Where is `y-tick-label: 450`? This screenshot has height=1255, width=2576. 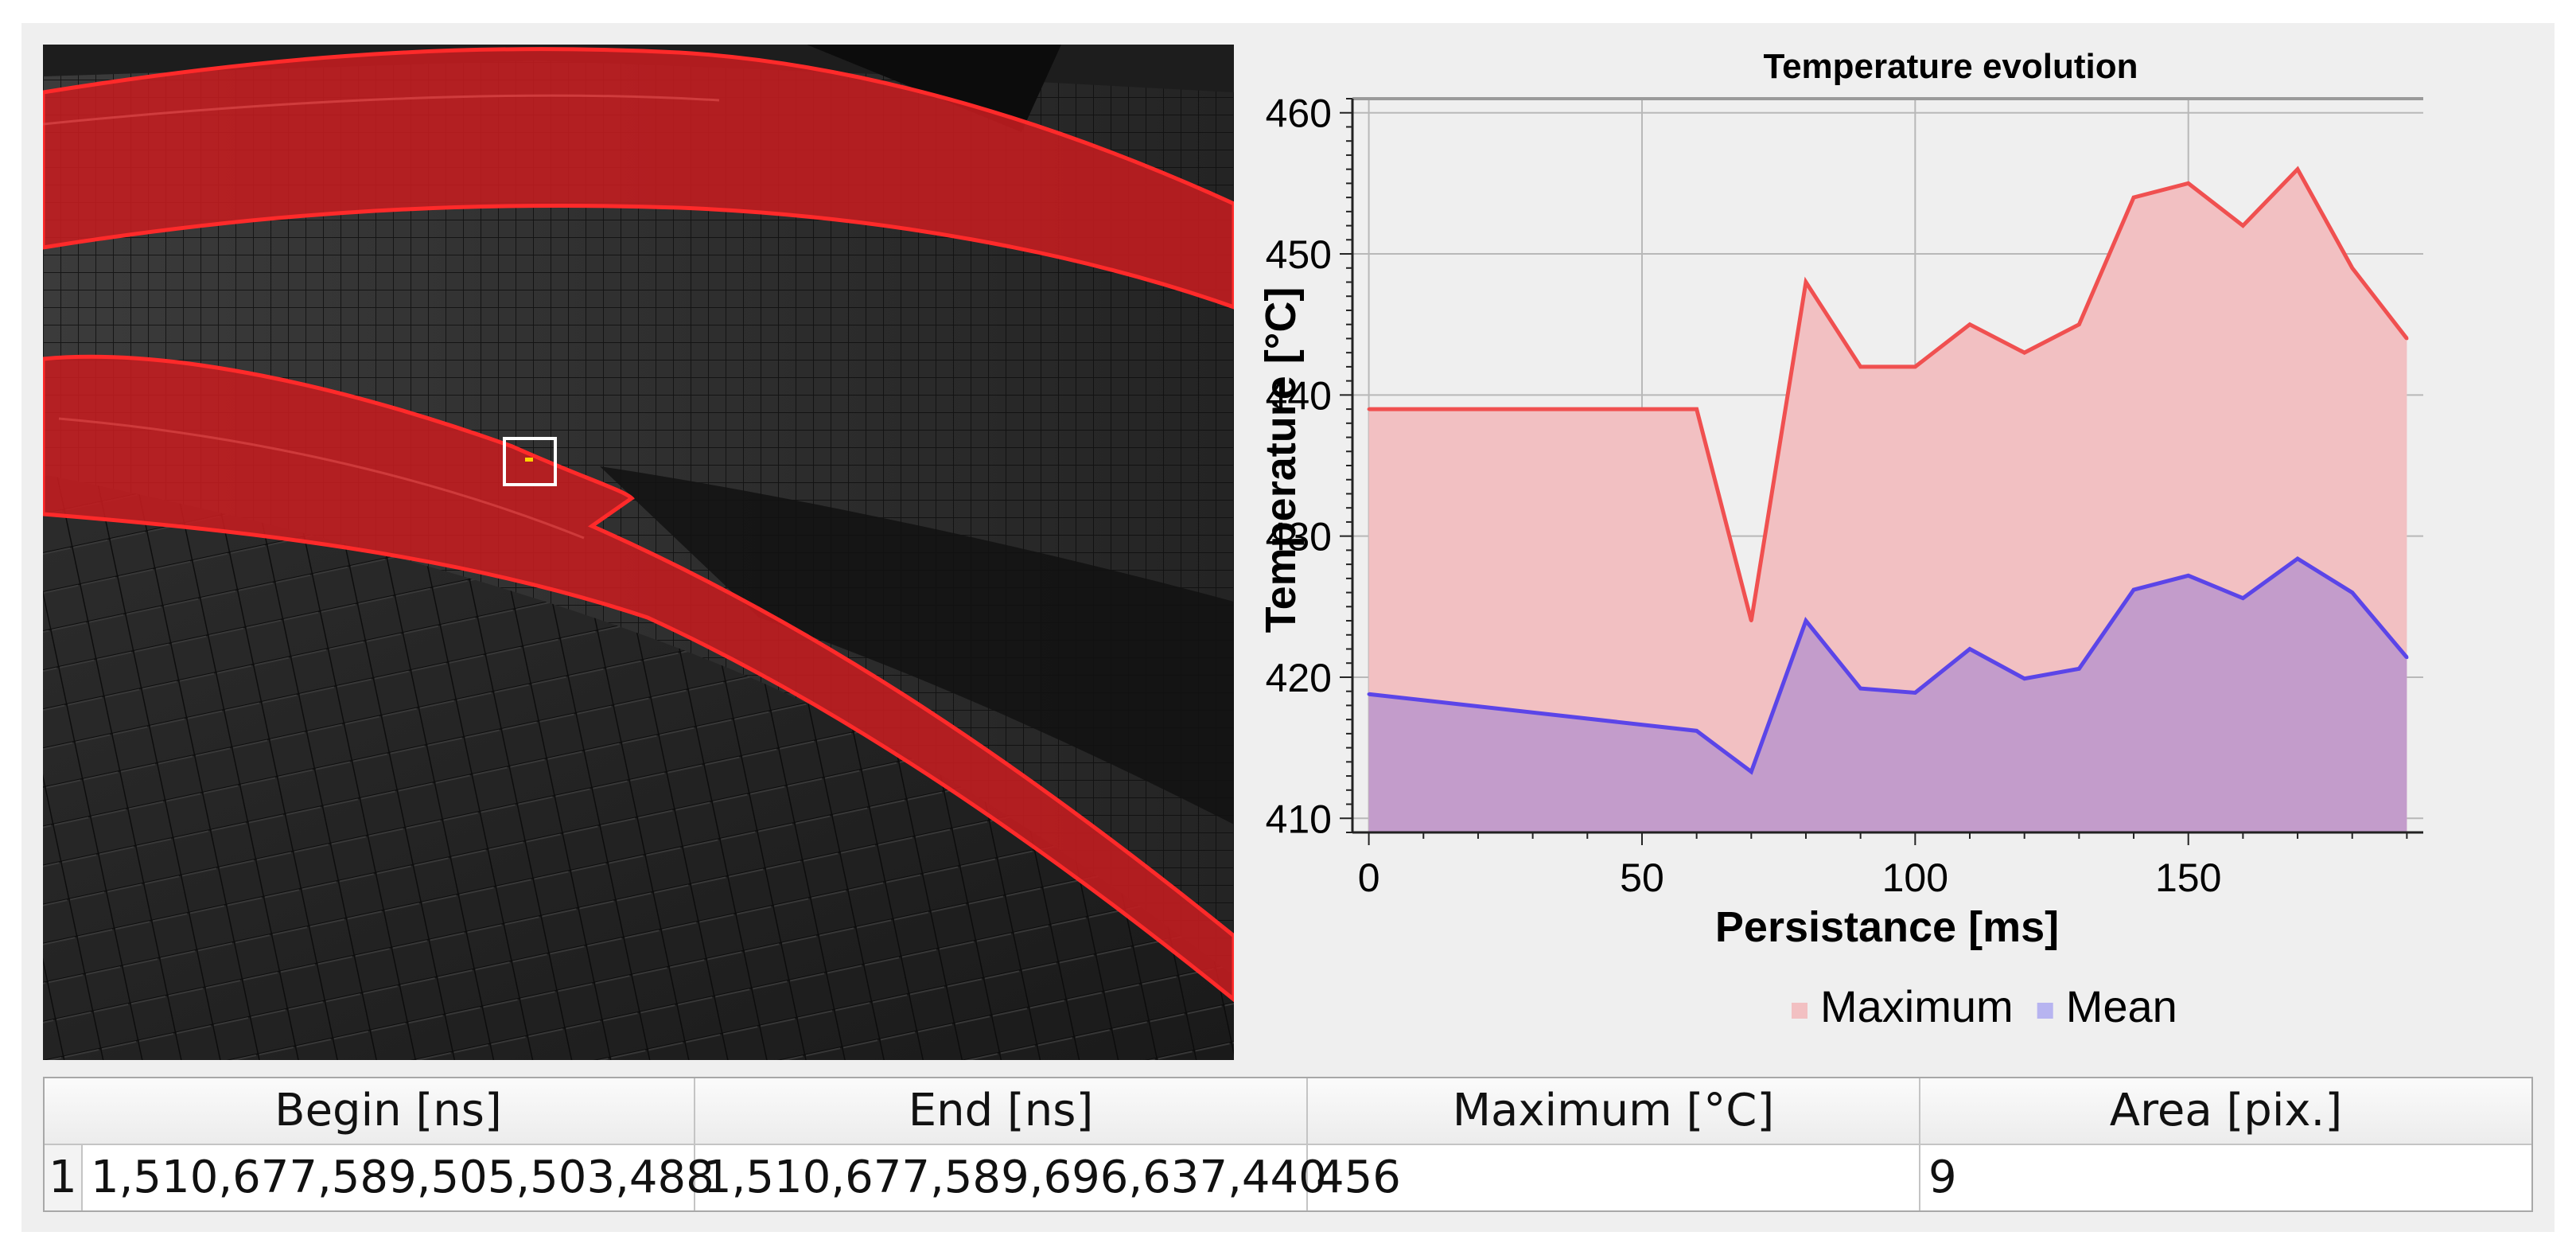
y-tick-label: 450 is located at coordinates (1299, 254).